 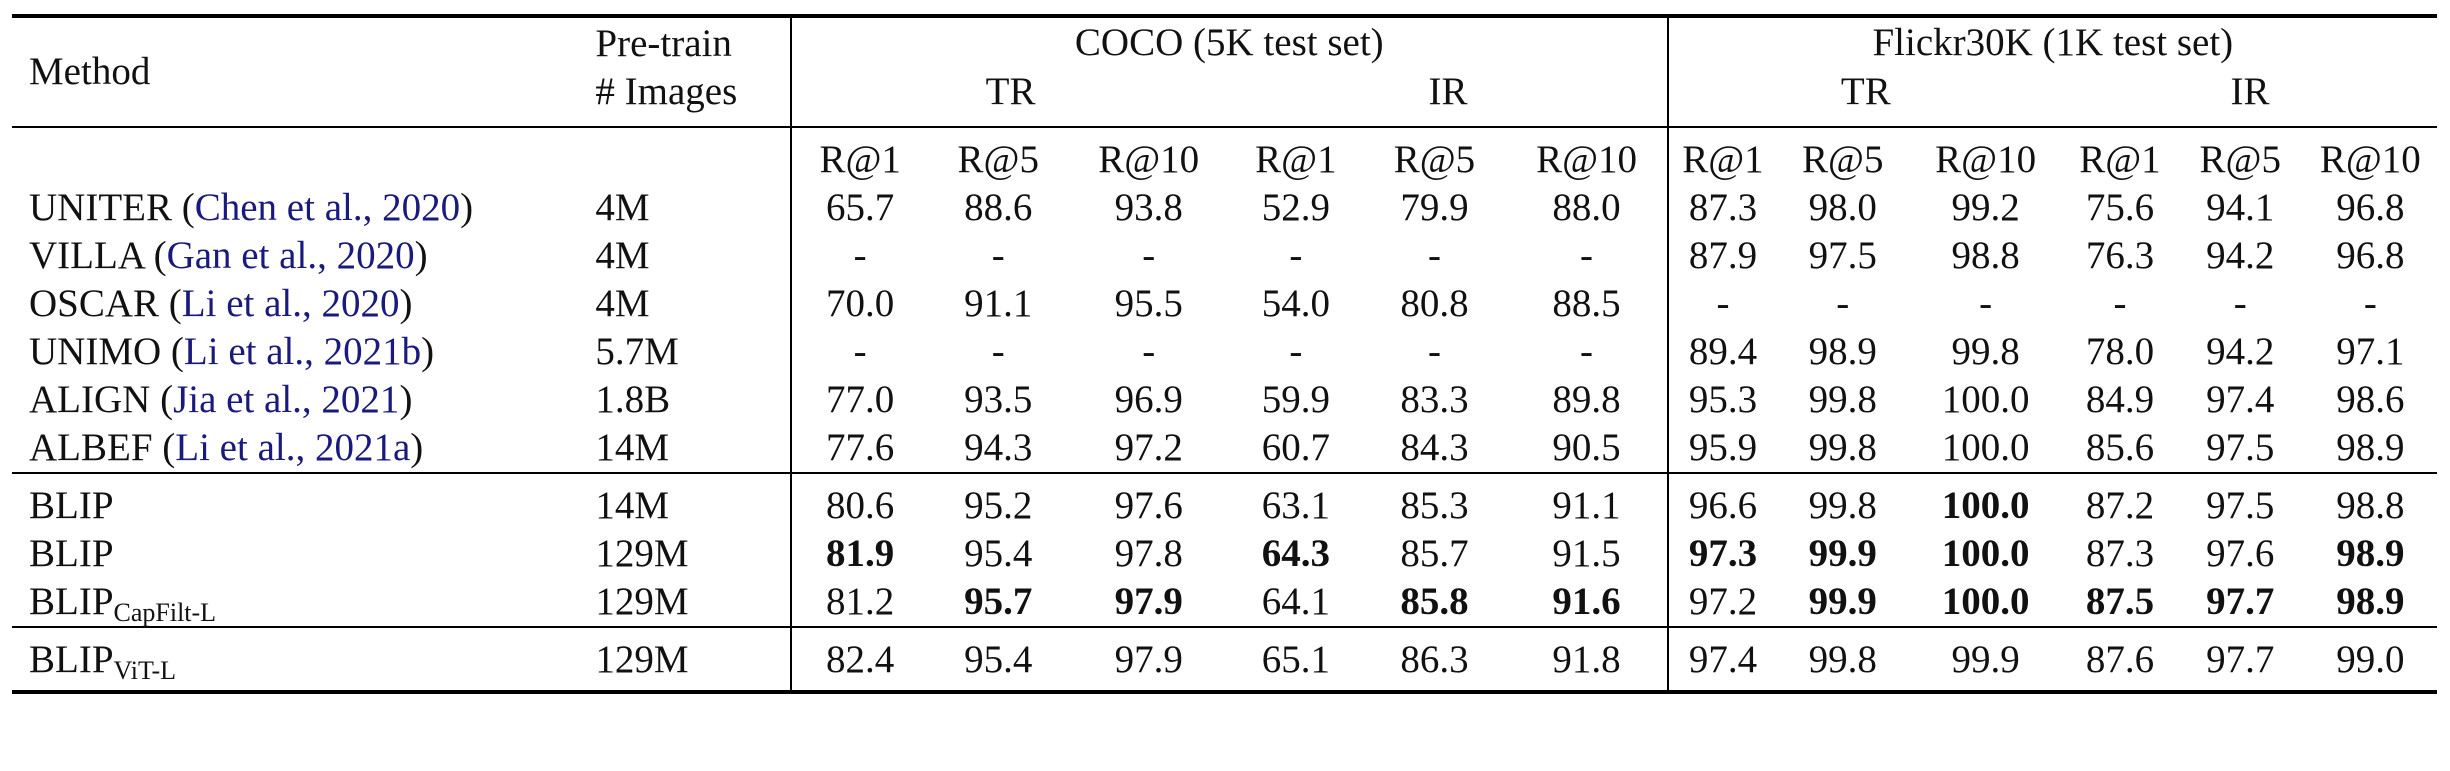 I want to click on metric-value-cell: 93.5, so click(x=998, y=399).